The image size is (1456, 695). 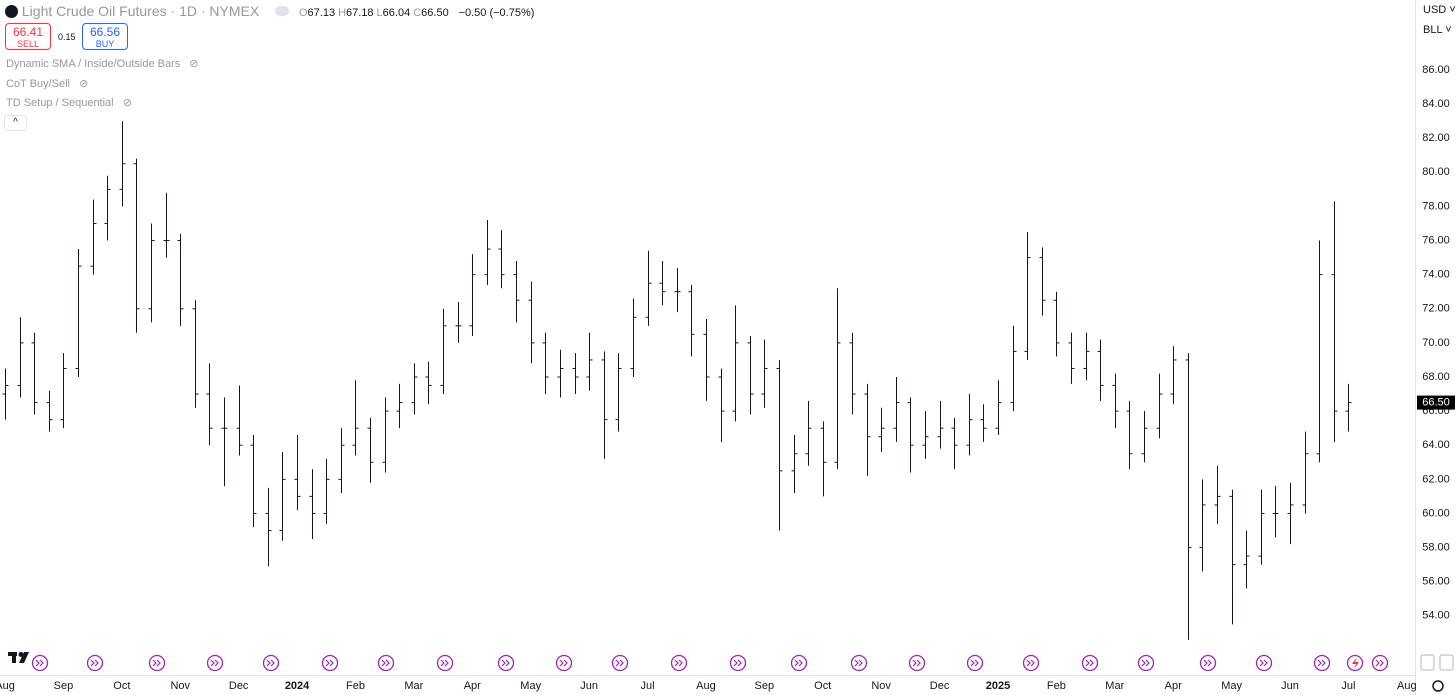 I want to click on collapse-legend: ^, so click(x=15, y=123).